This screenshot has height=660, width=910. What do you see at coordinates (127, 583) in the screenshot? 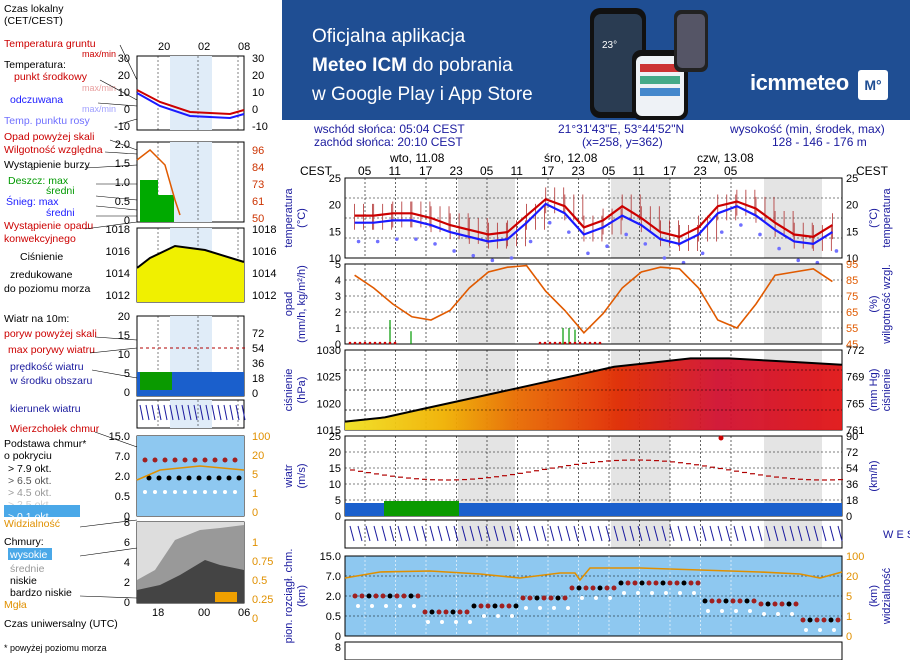
I see `legend-cl-tick-left: 2` at bounding box center [127, 583].